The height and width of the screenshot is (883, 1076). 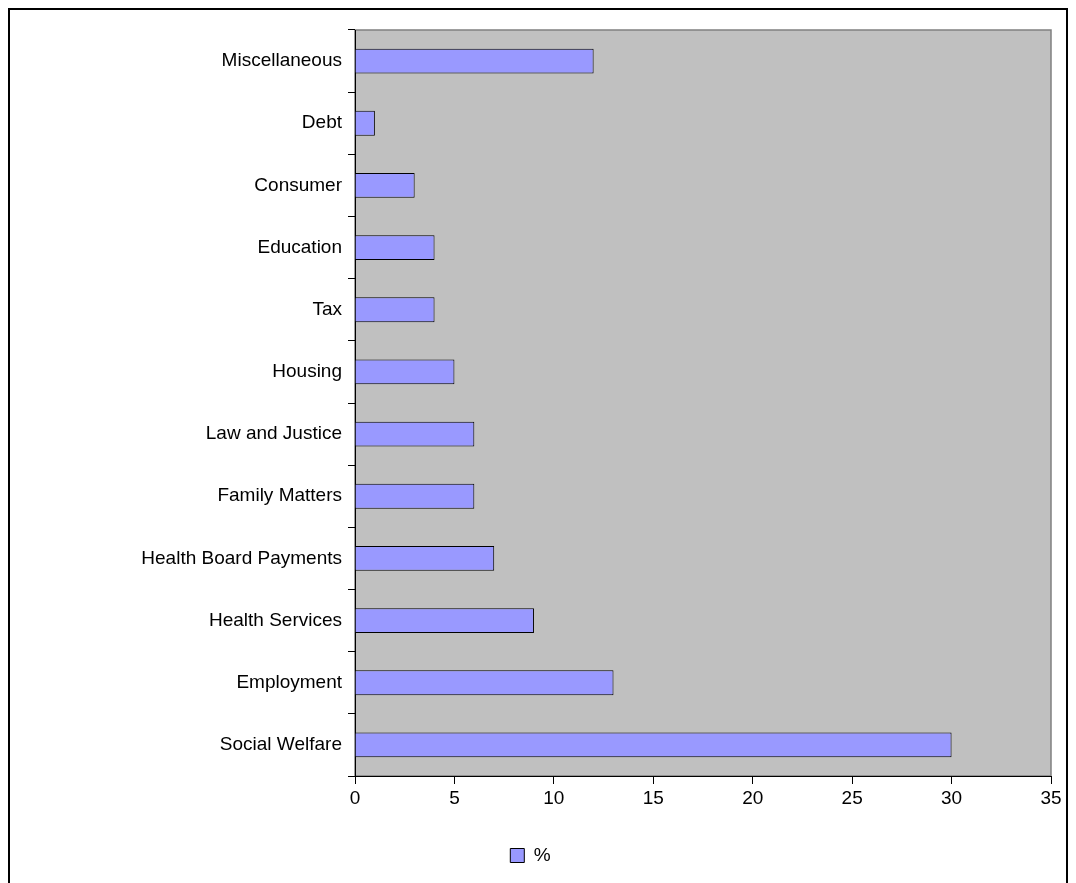 What do you see at coordinates (275, 619) in the screenshot?
I see `y-tick-label: Health Services` at bounding box center [275, 619].